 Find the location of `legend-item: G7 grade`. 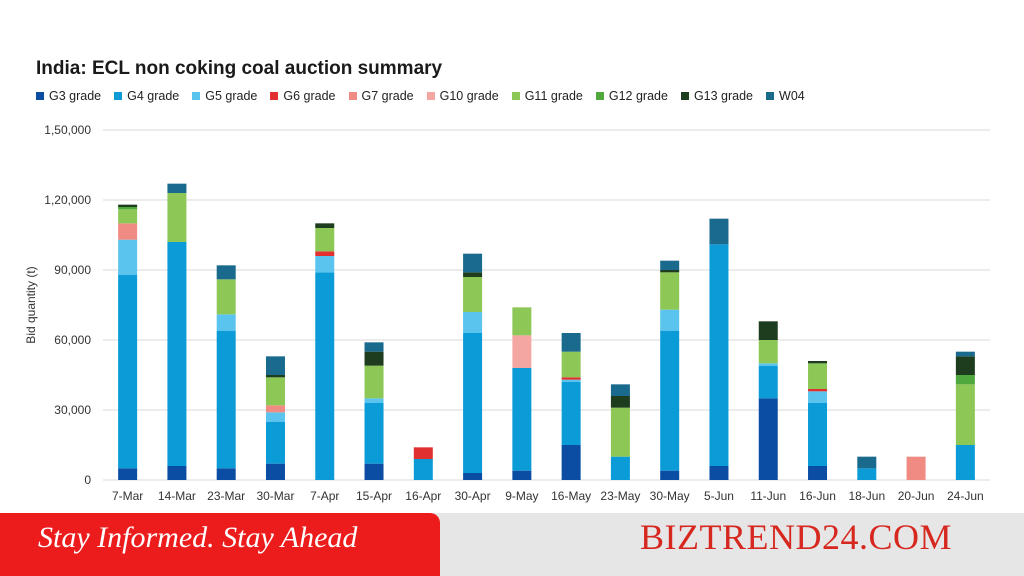

legend-item: G7 grade is located at coordinates (381, 96).